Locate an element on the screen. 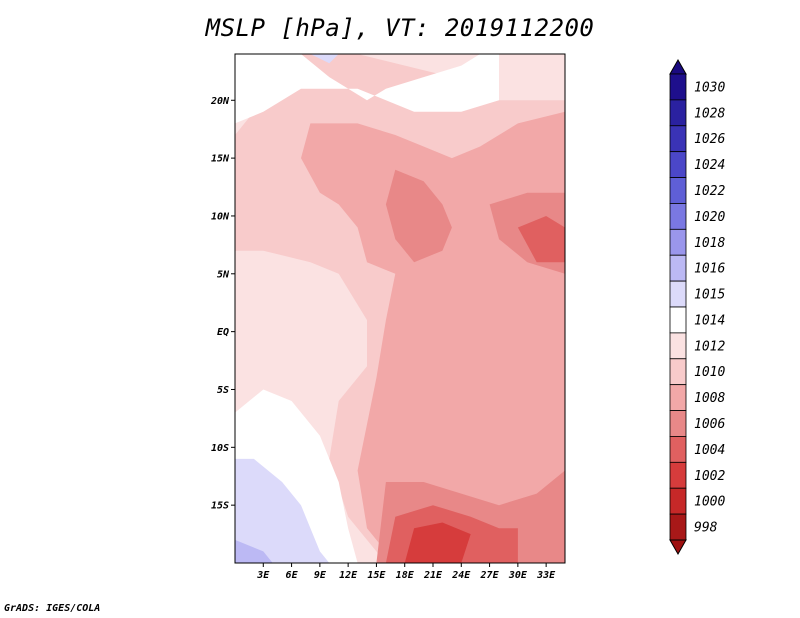 This screenshot has height=618, width=800. colorbar-label-1014: 1014 is located at coordinates (709, 320).